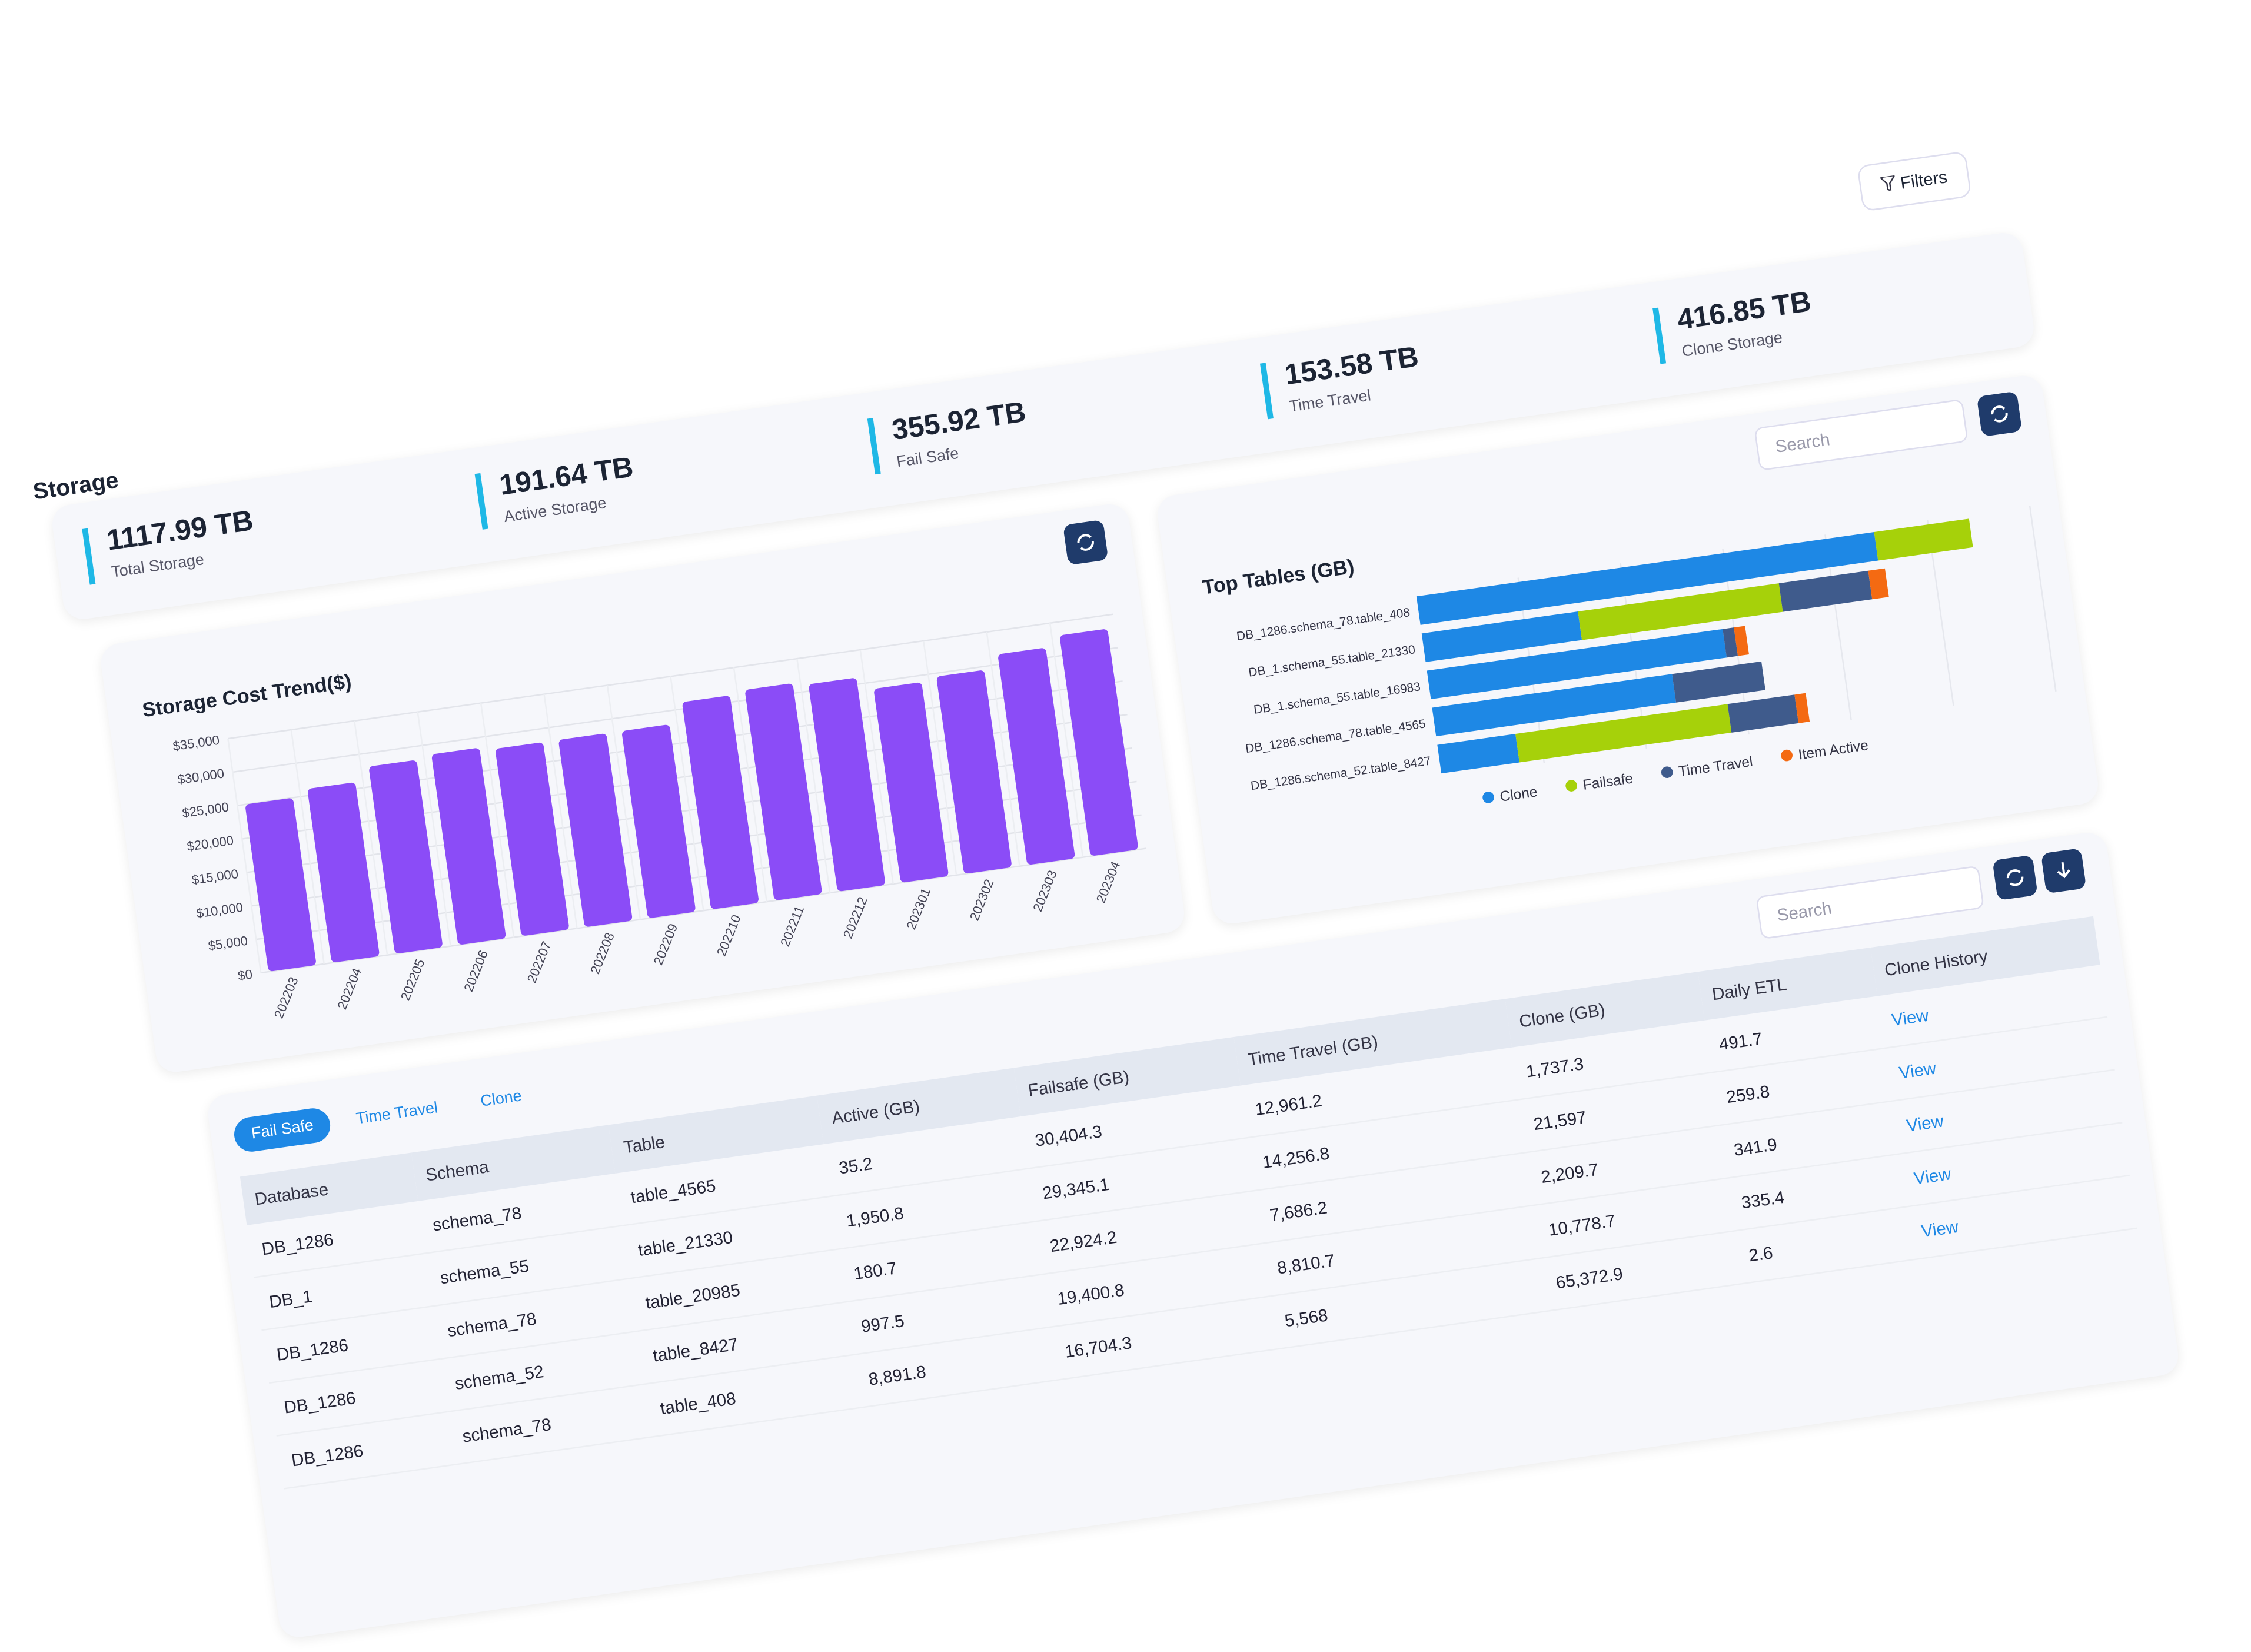 The height and width of the screenshot is (1652, 2251). Describe the element at coordinates (413, 980) in the screenshot. I see `x-tick-label: 202205` at that location.